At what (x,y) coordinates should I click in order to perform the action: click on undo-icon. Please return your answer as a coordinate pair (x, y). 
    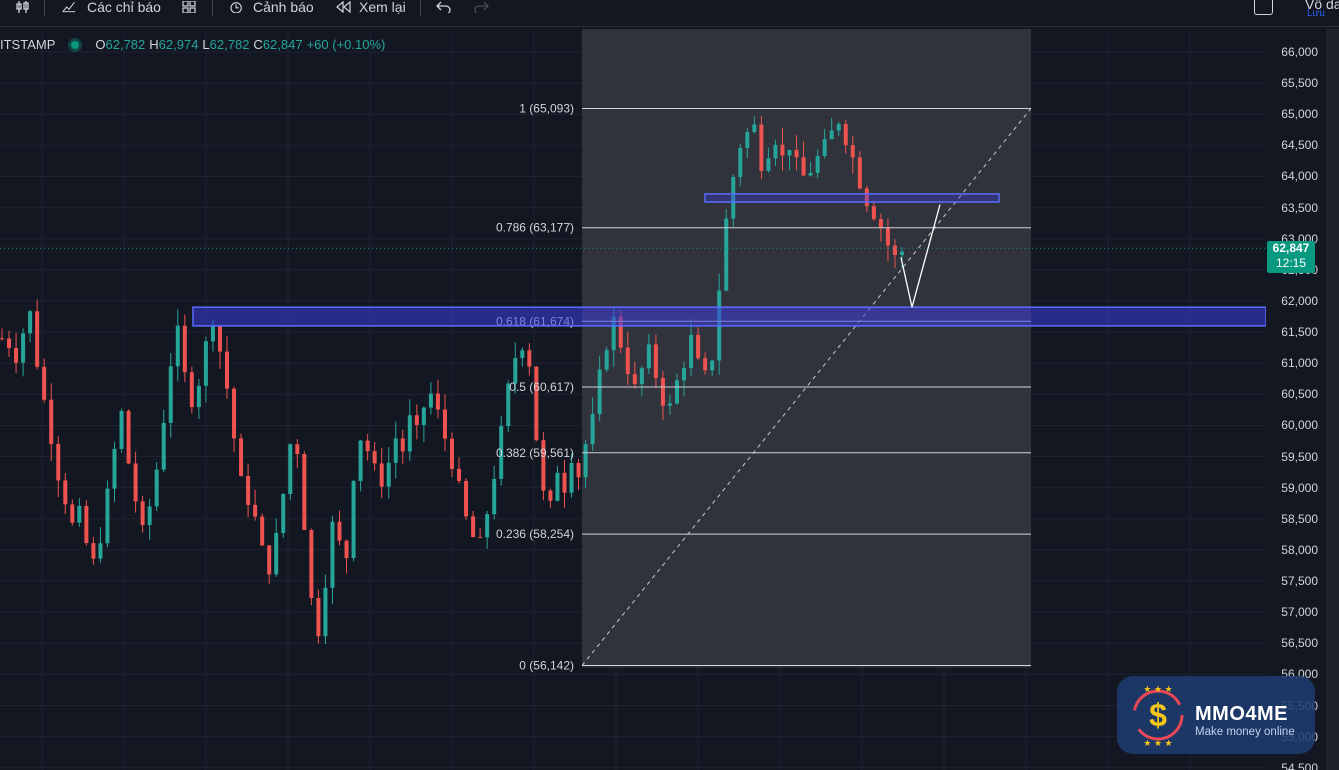
    Looking at the image, I should click on (444, 7).